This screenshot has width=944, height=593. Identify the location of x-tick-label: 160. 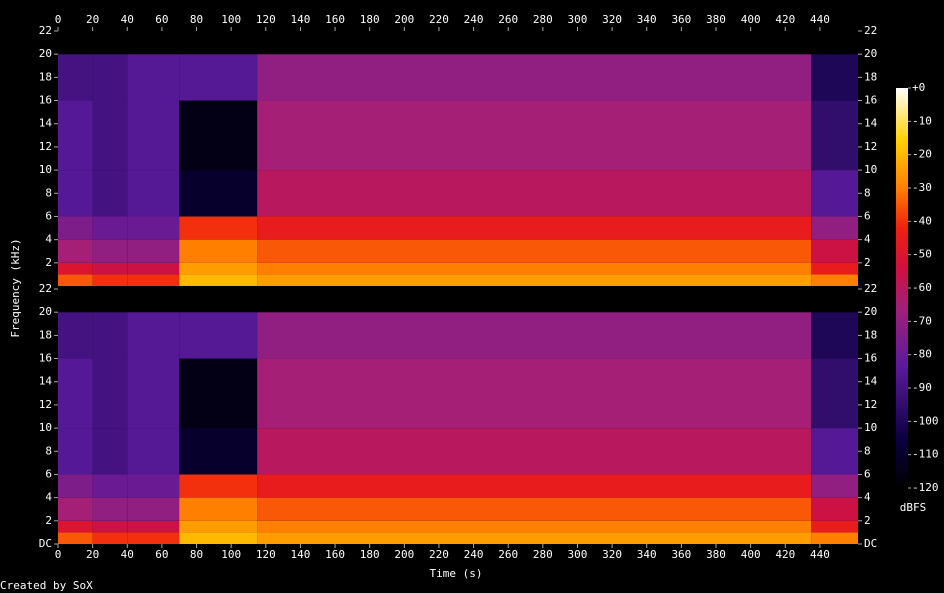
(335, 554).